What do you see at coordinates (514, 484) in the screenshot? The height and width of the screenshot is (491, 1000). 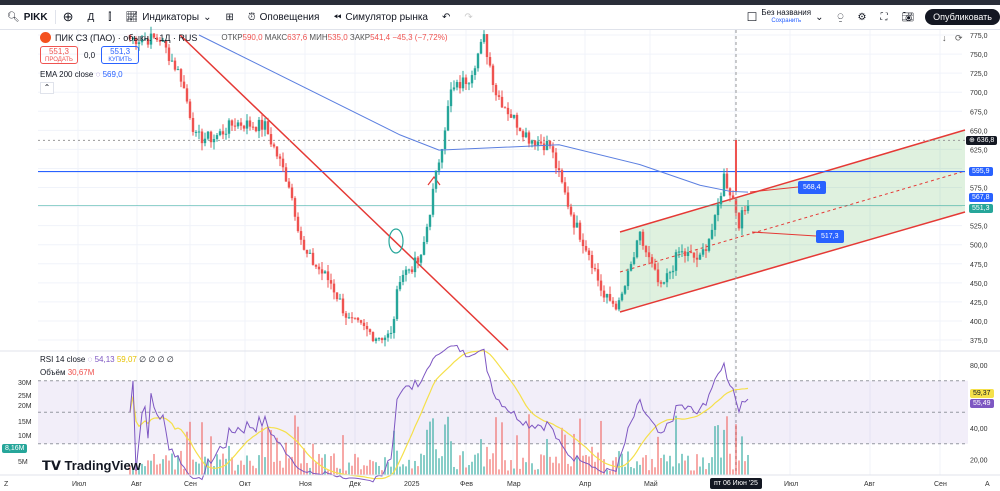 I see `time-axis-label: Мар` at bounding box center [514, 484].